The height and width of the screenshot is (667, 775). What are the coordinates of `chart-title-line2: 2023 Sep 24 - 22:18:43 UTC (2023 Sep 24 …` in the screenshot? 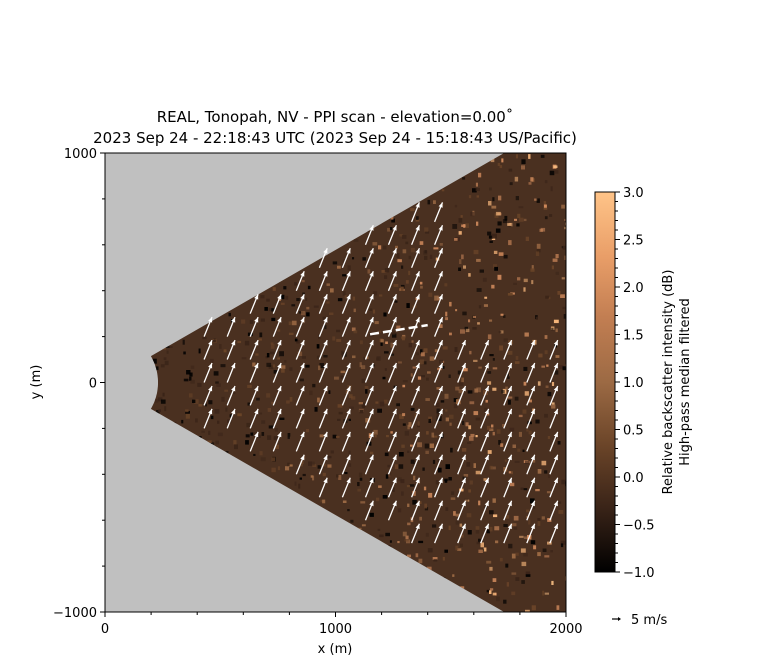 It's located at (335, 138).